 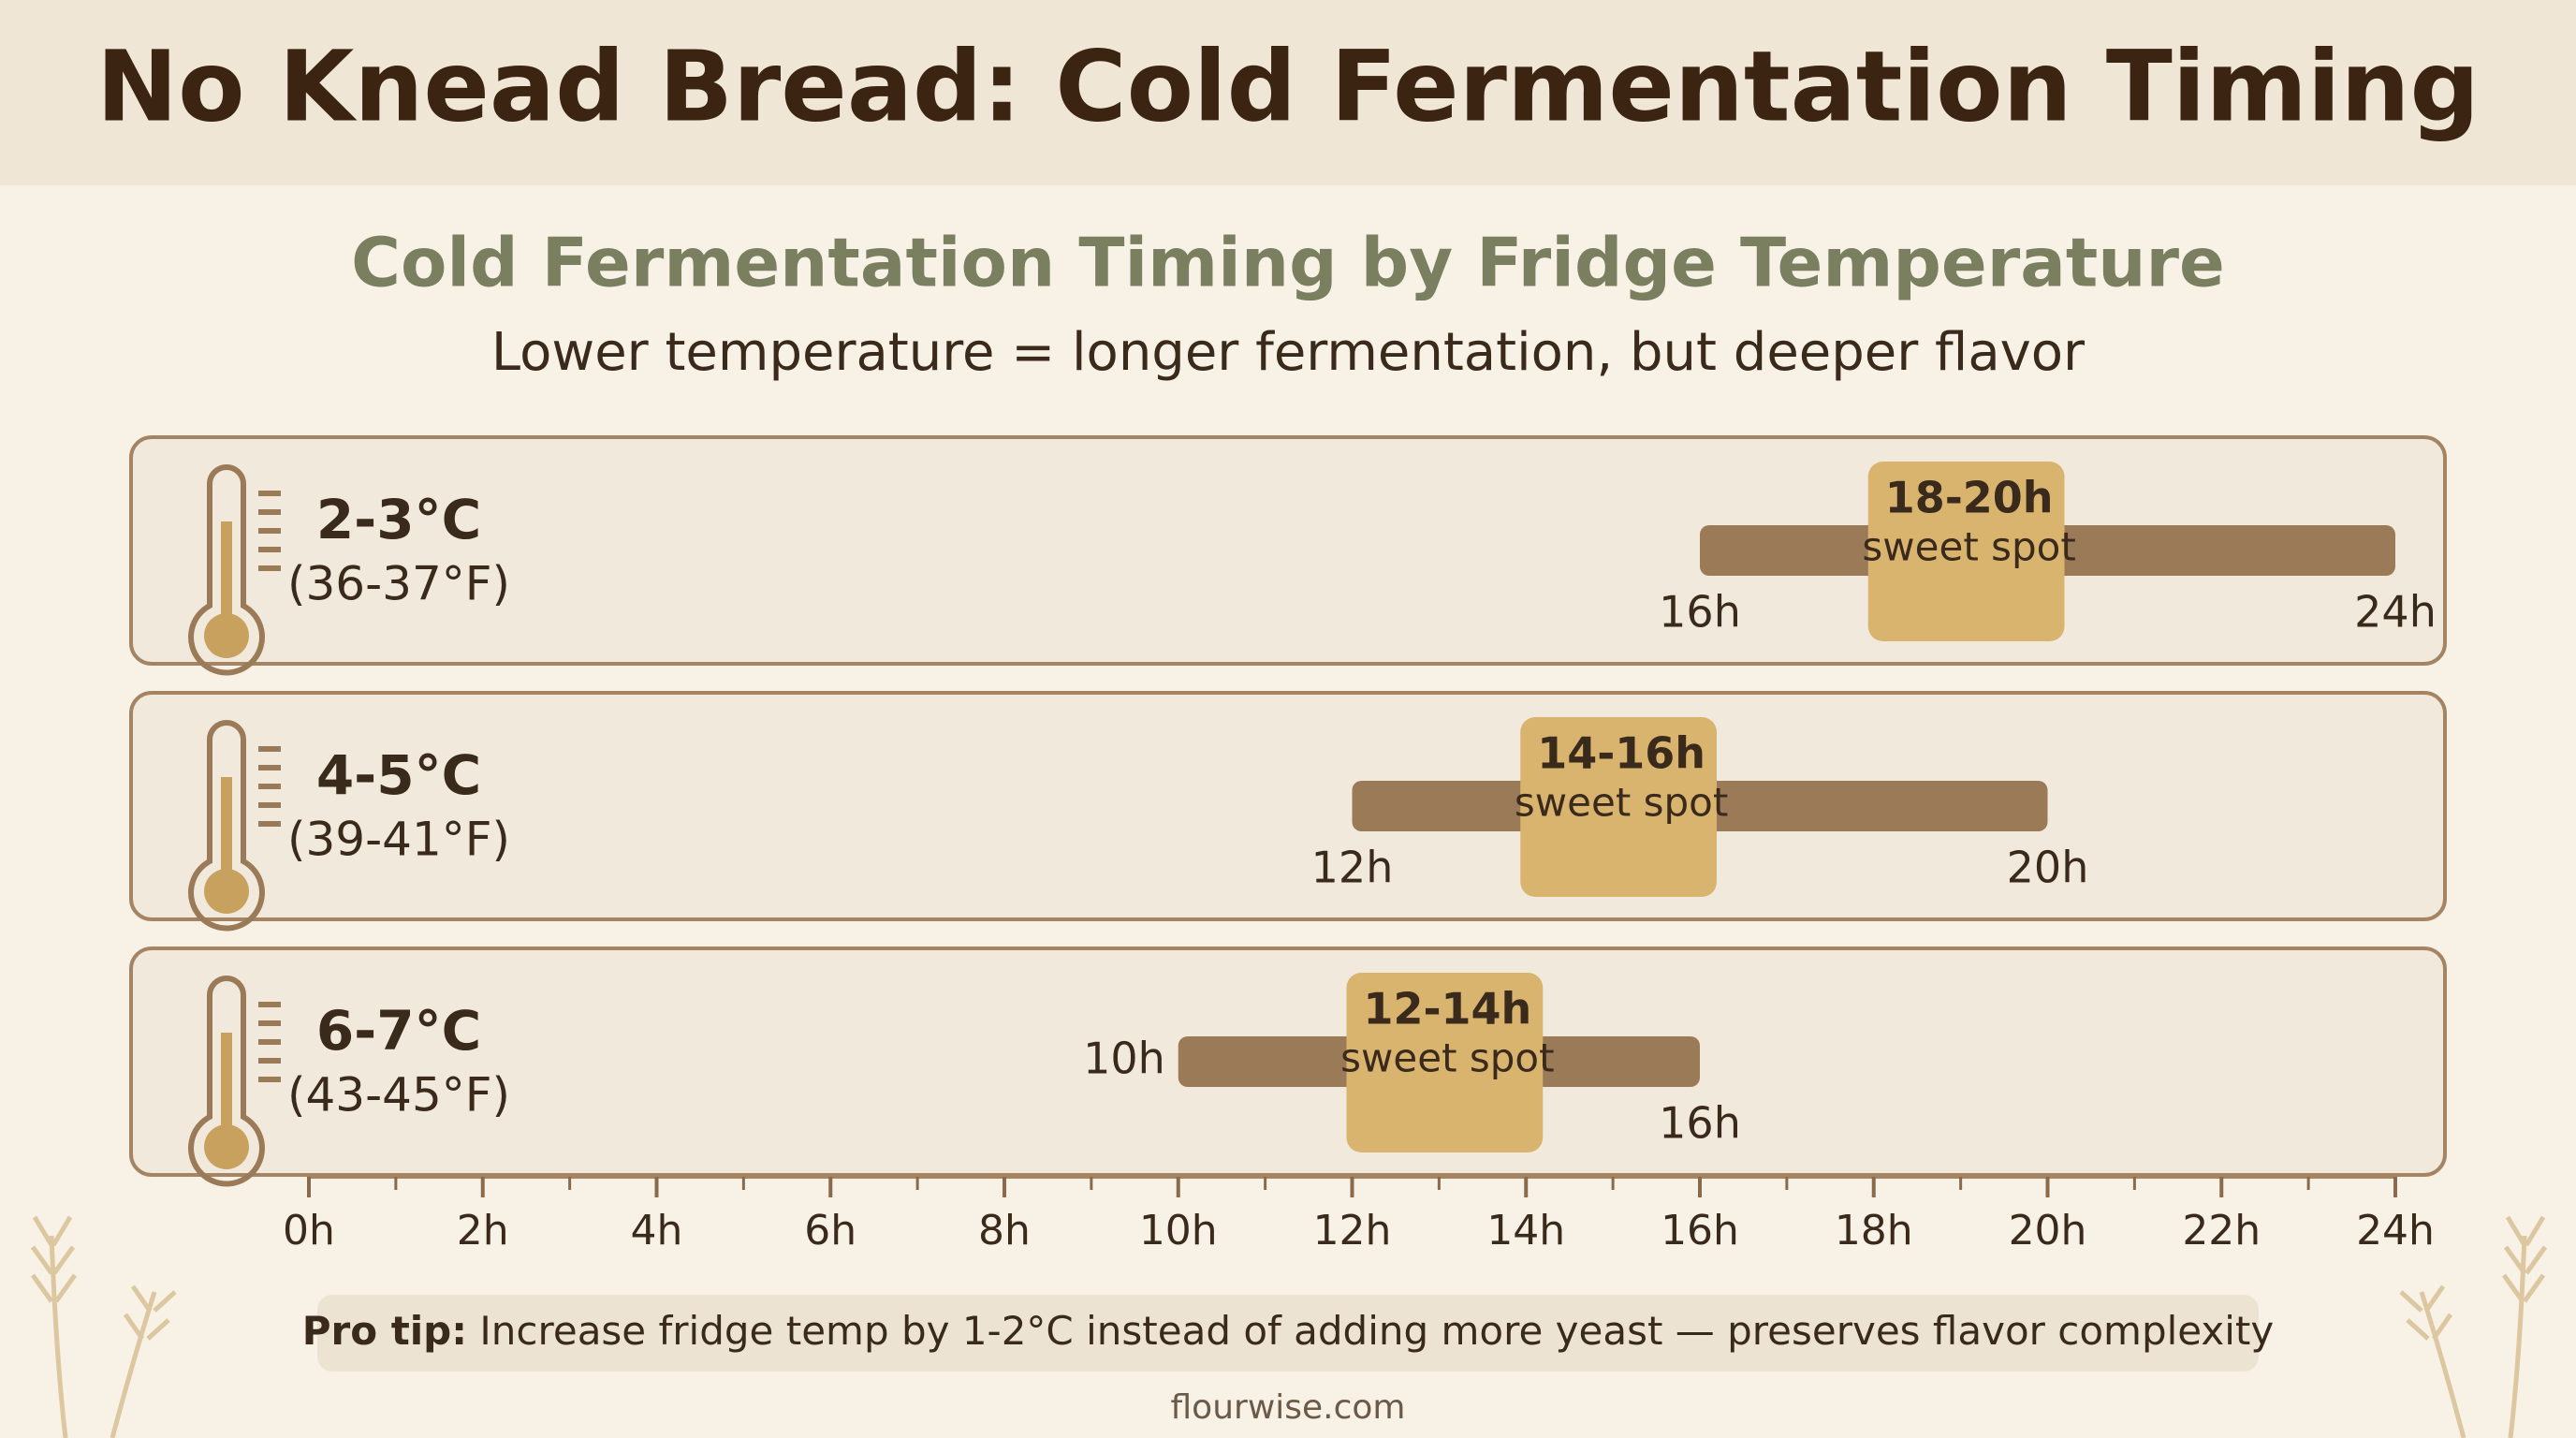 I want to click on x-tick-label: 20h, so click(x=2048, y=1231).